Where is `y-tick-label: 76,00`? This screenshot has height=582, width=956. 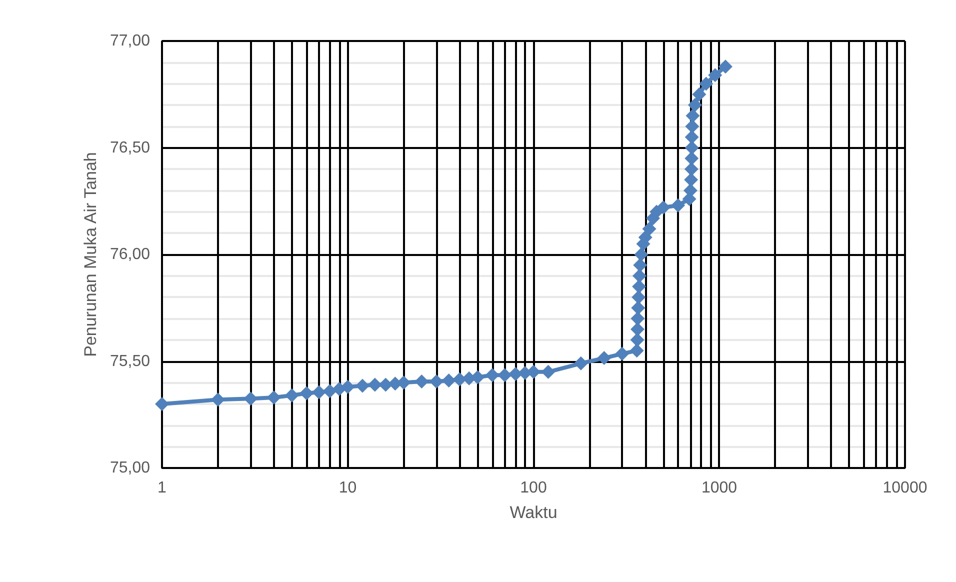 y-tick-label: 76,00 is located at coordinates (130, 254).